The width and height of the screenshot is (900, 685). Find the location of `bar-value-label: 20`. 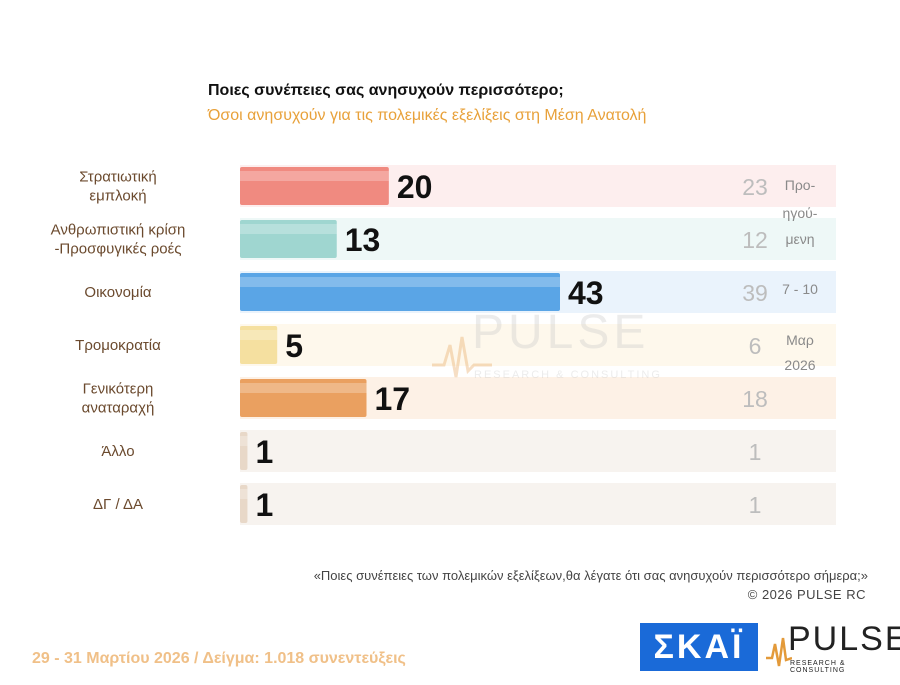

bar-value-label: 20 is located at coordinates (415, 187).